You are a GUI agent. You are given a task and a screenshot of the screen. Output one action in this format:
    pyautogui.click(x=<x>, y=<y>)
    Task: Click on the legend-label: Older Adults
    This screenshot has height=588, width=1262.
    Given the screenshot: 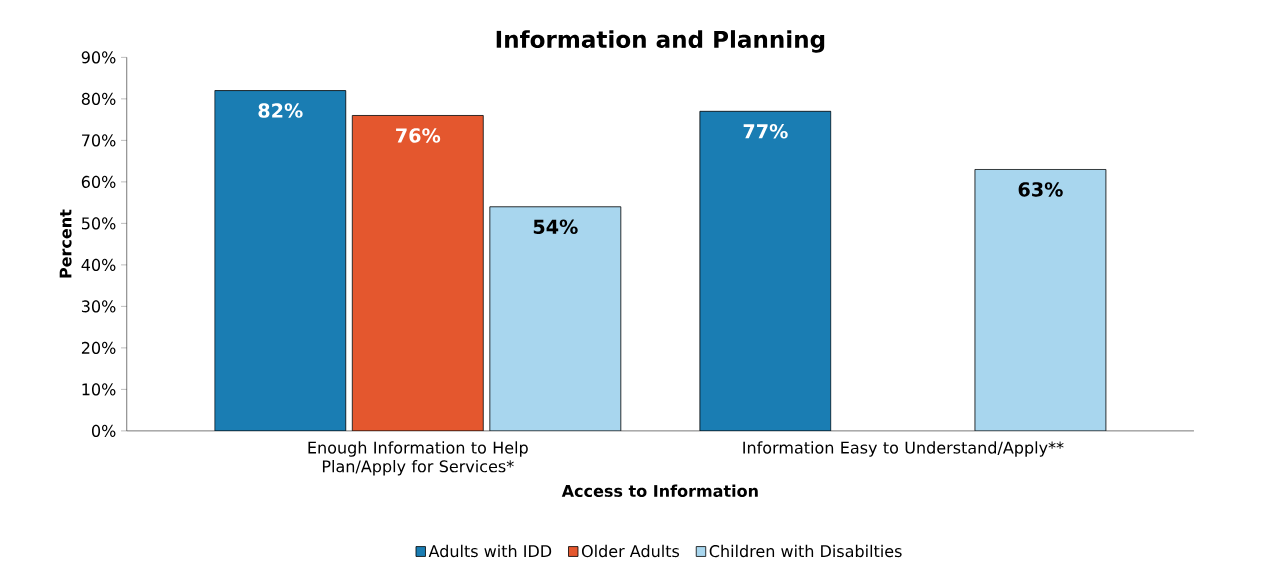 What is the action you would take?
    pyautogui.click(x=630, y=551)
    